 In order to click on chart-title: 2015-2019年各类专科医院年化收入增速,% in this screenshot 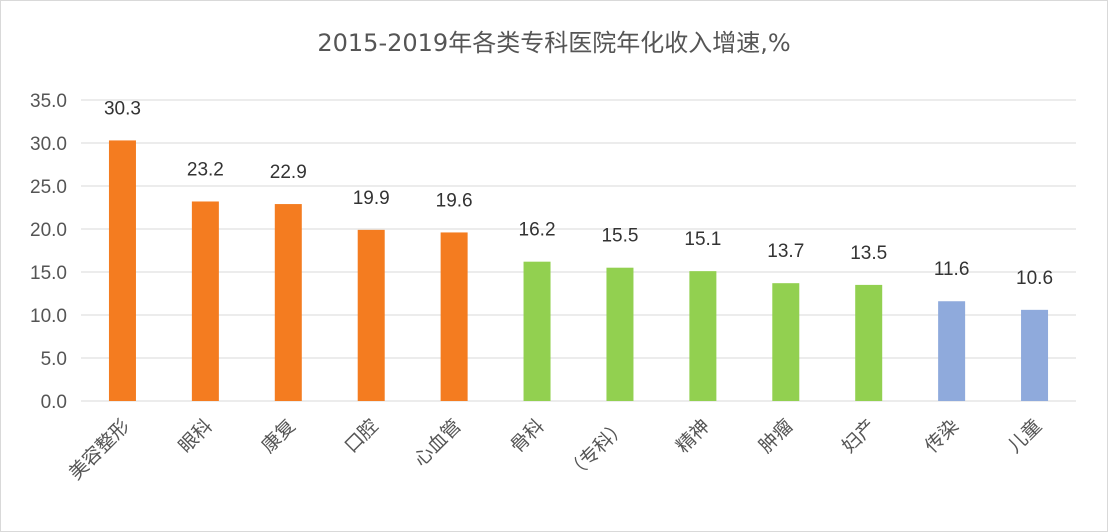, I will do `click(554, 43)`.